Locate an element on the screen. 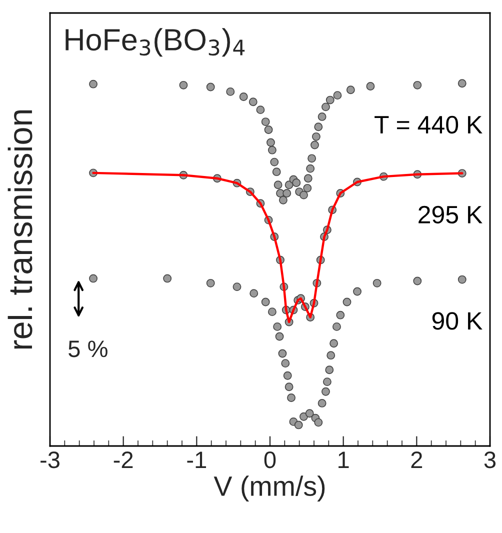  text: HoFe$_{3}$(BO$_{3}$)$_{4}$ is located at coordinates (155, 42).